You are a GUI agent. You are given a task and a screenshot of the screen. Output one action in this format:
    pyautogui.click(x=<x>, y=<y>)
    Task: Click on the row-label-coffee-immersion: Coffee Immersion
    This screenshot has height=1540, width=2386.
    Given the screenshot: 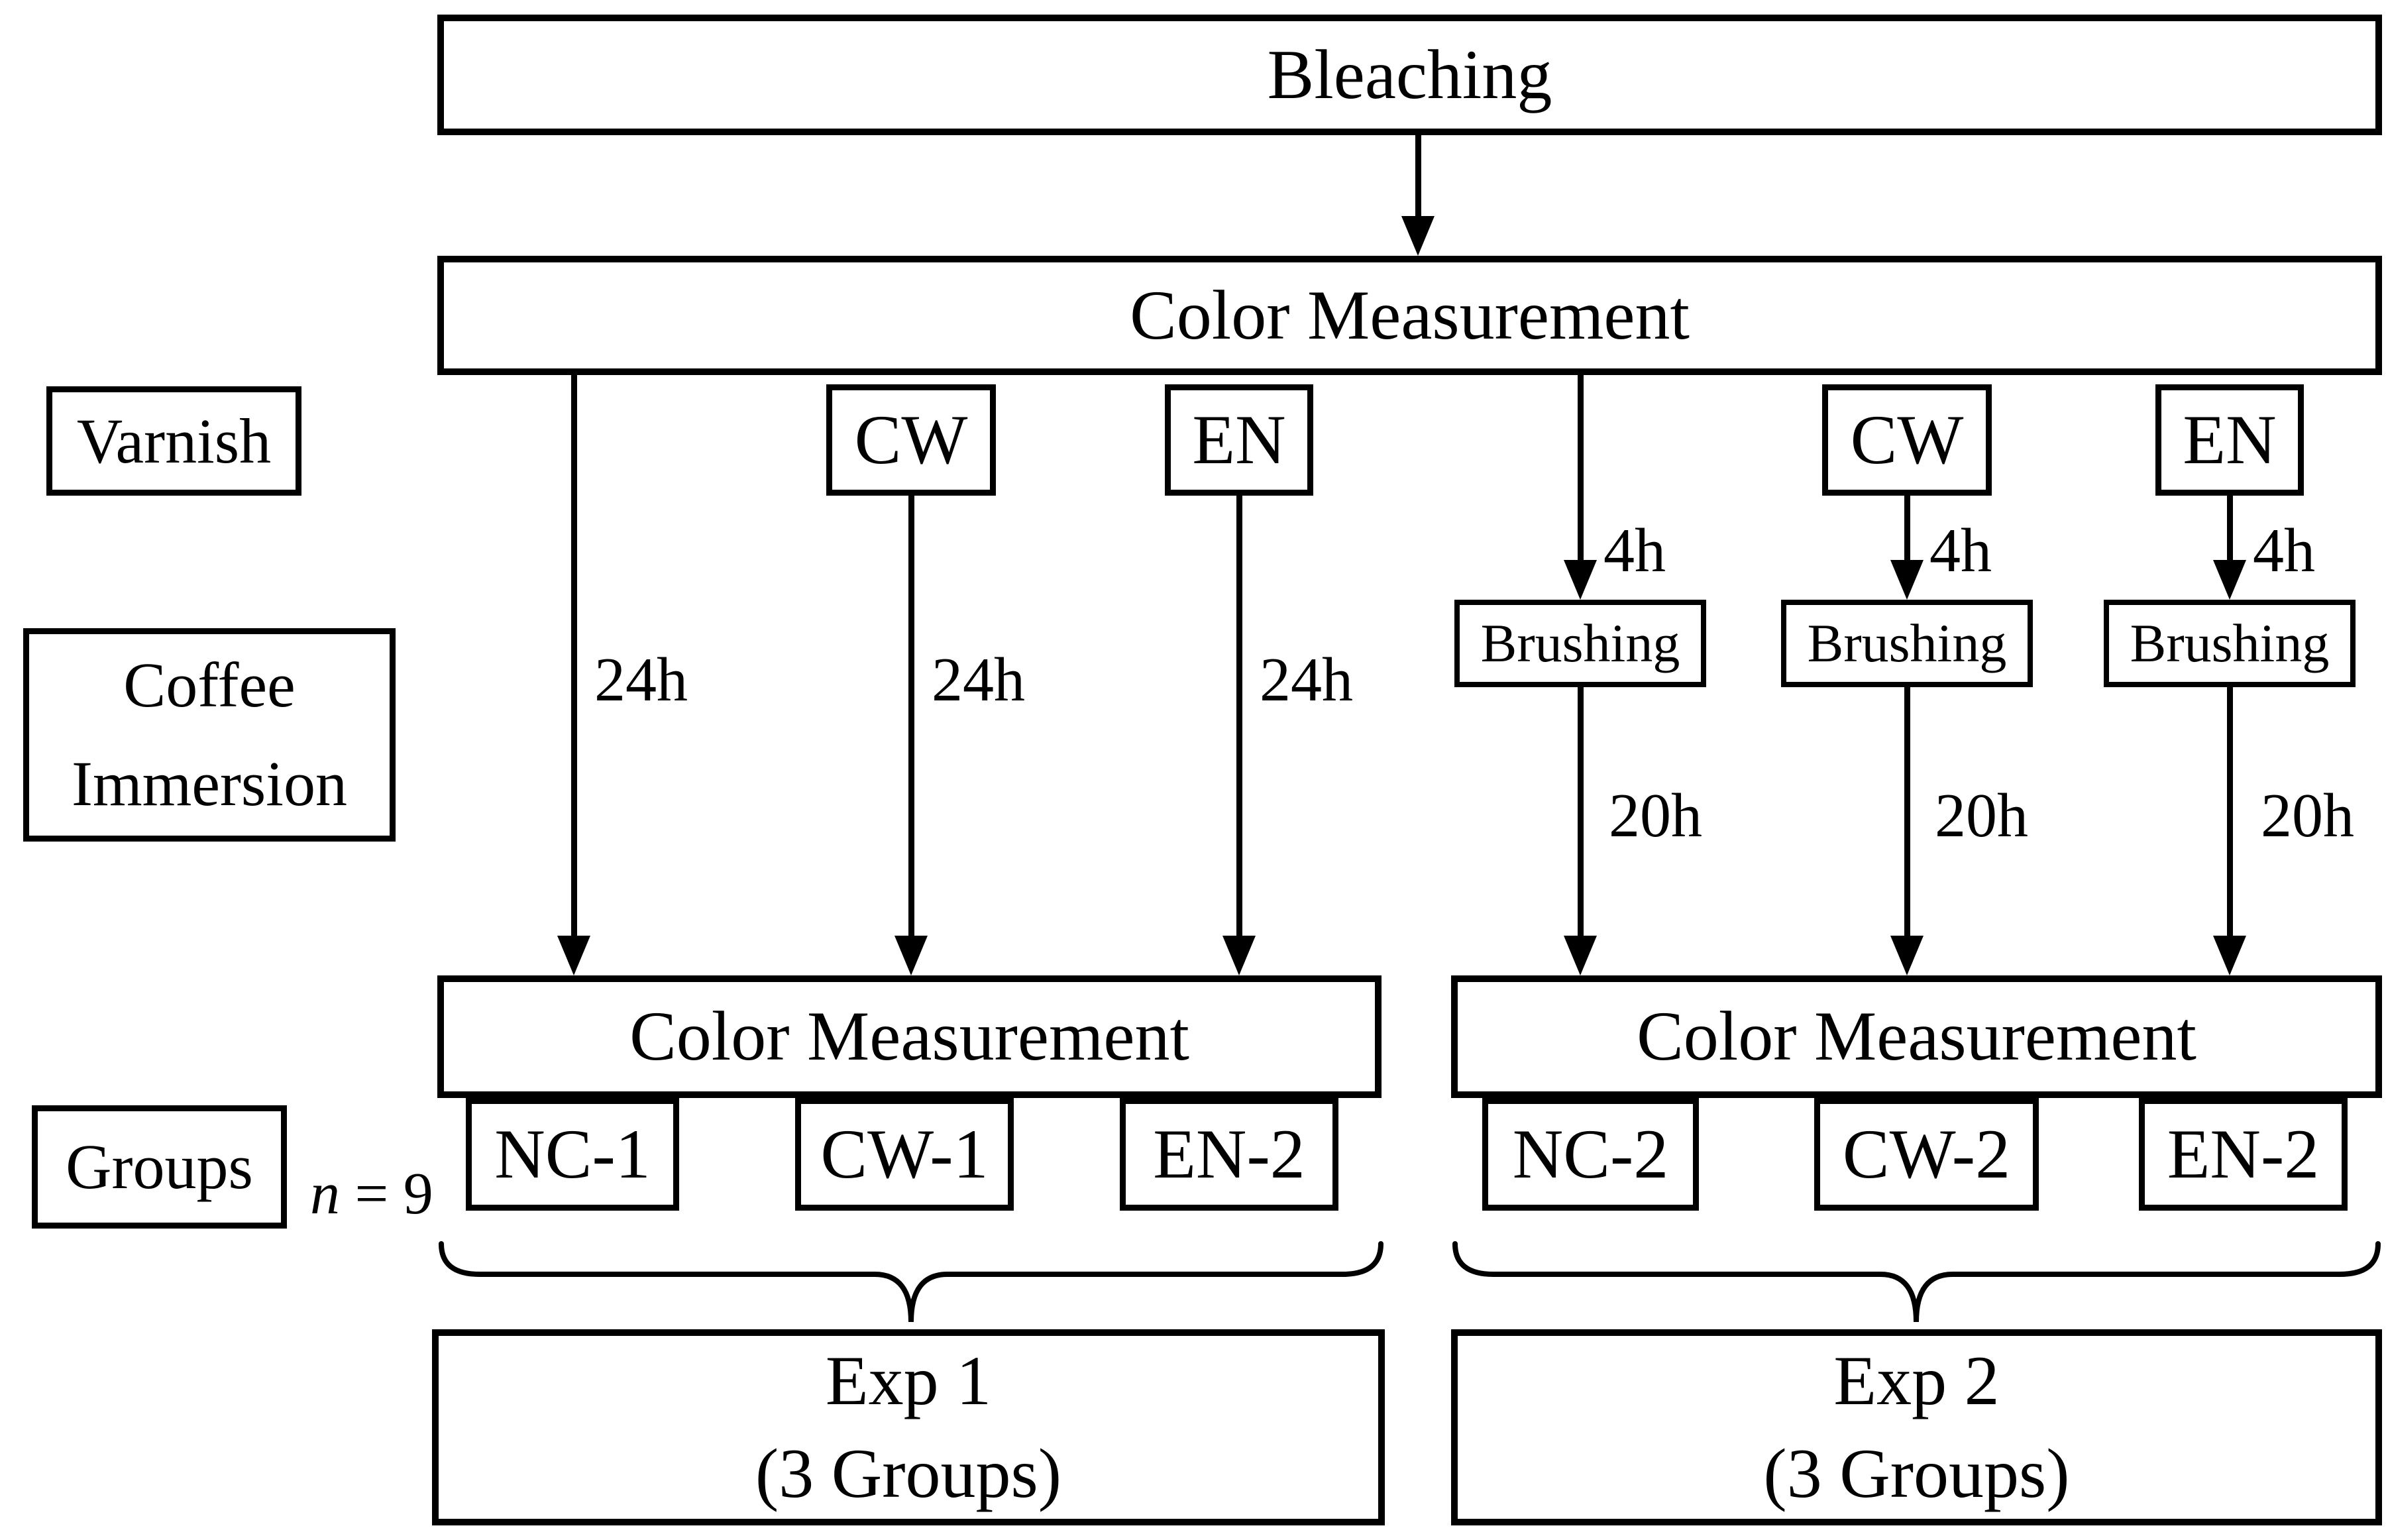 What is the action you would take?
    pyautogui.click(x=209, y=735)
    